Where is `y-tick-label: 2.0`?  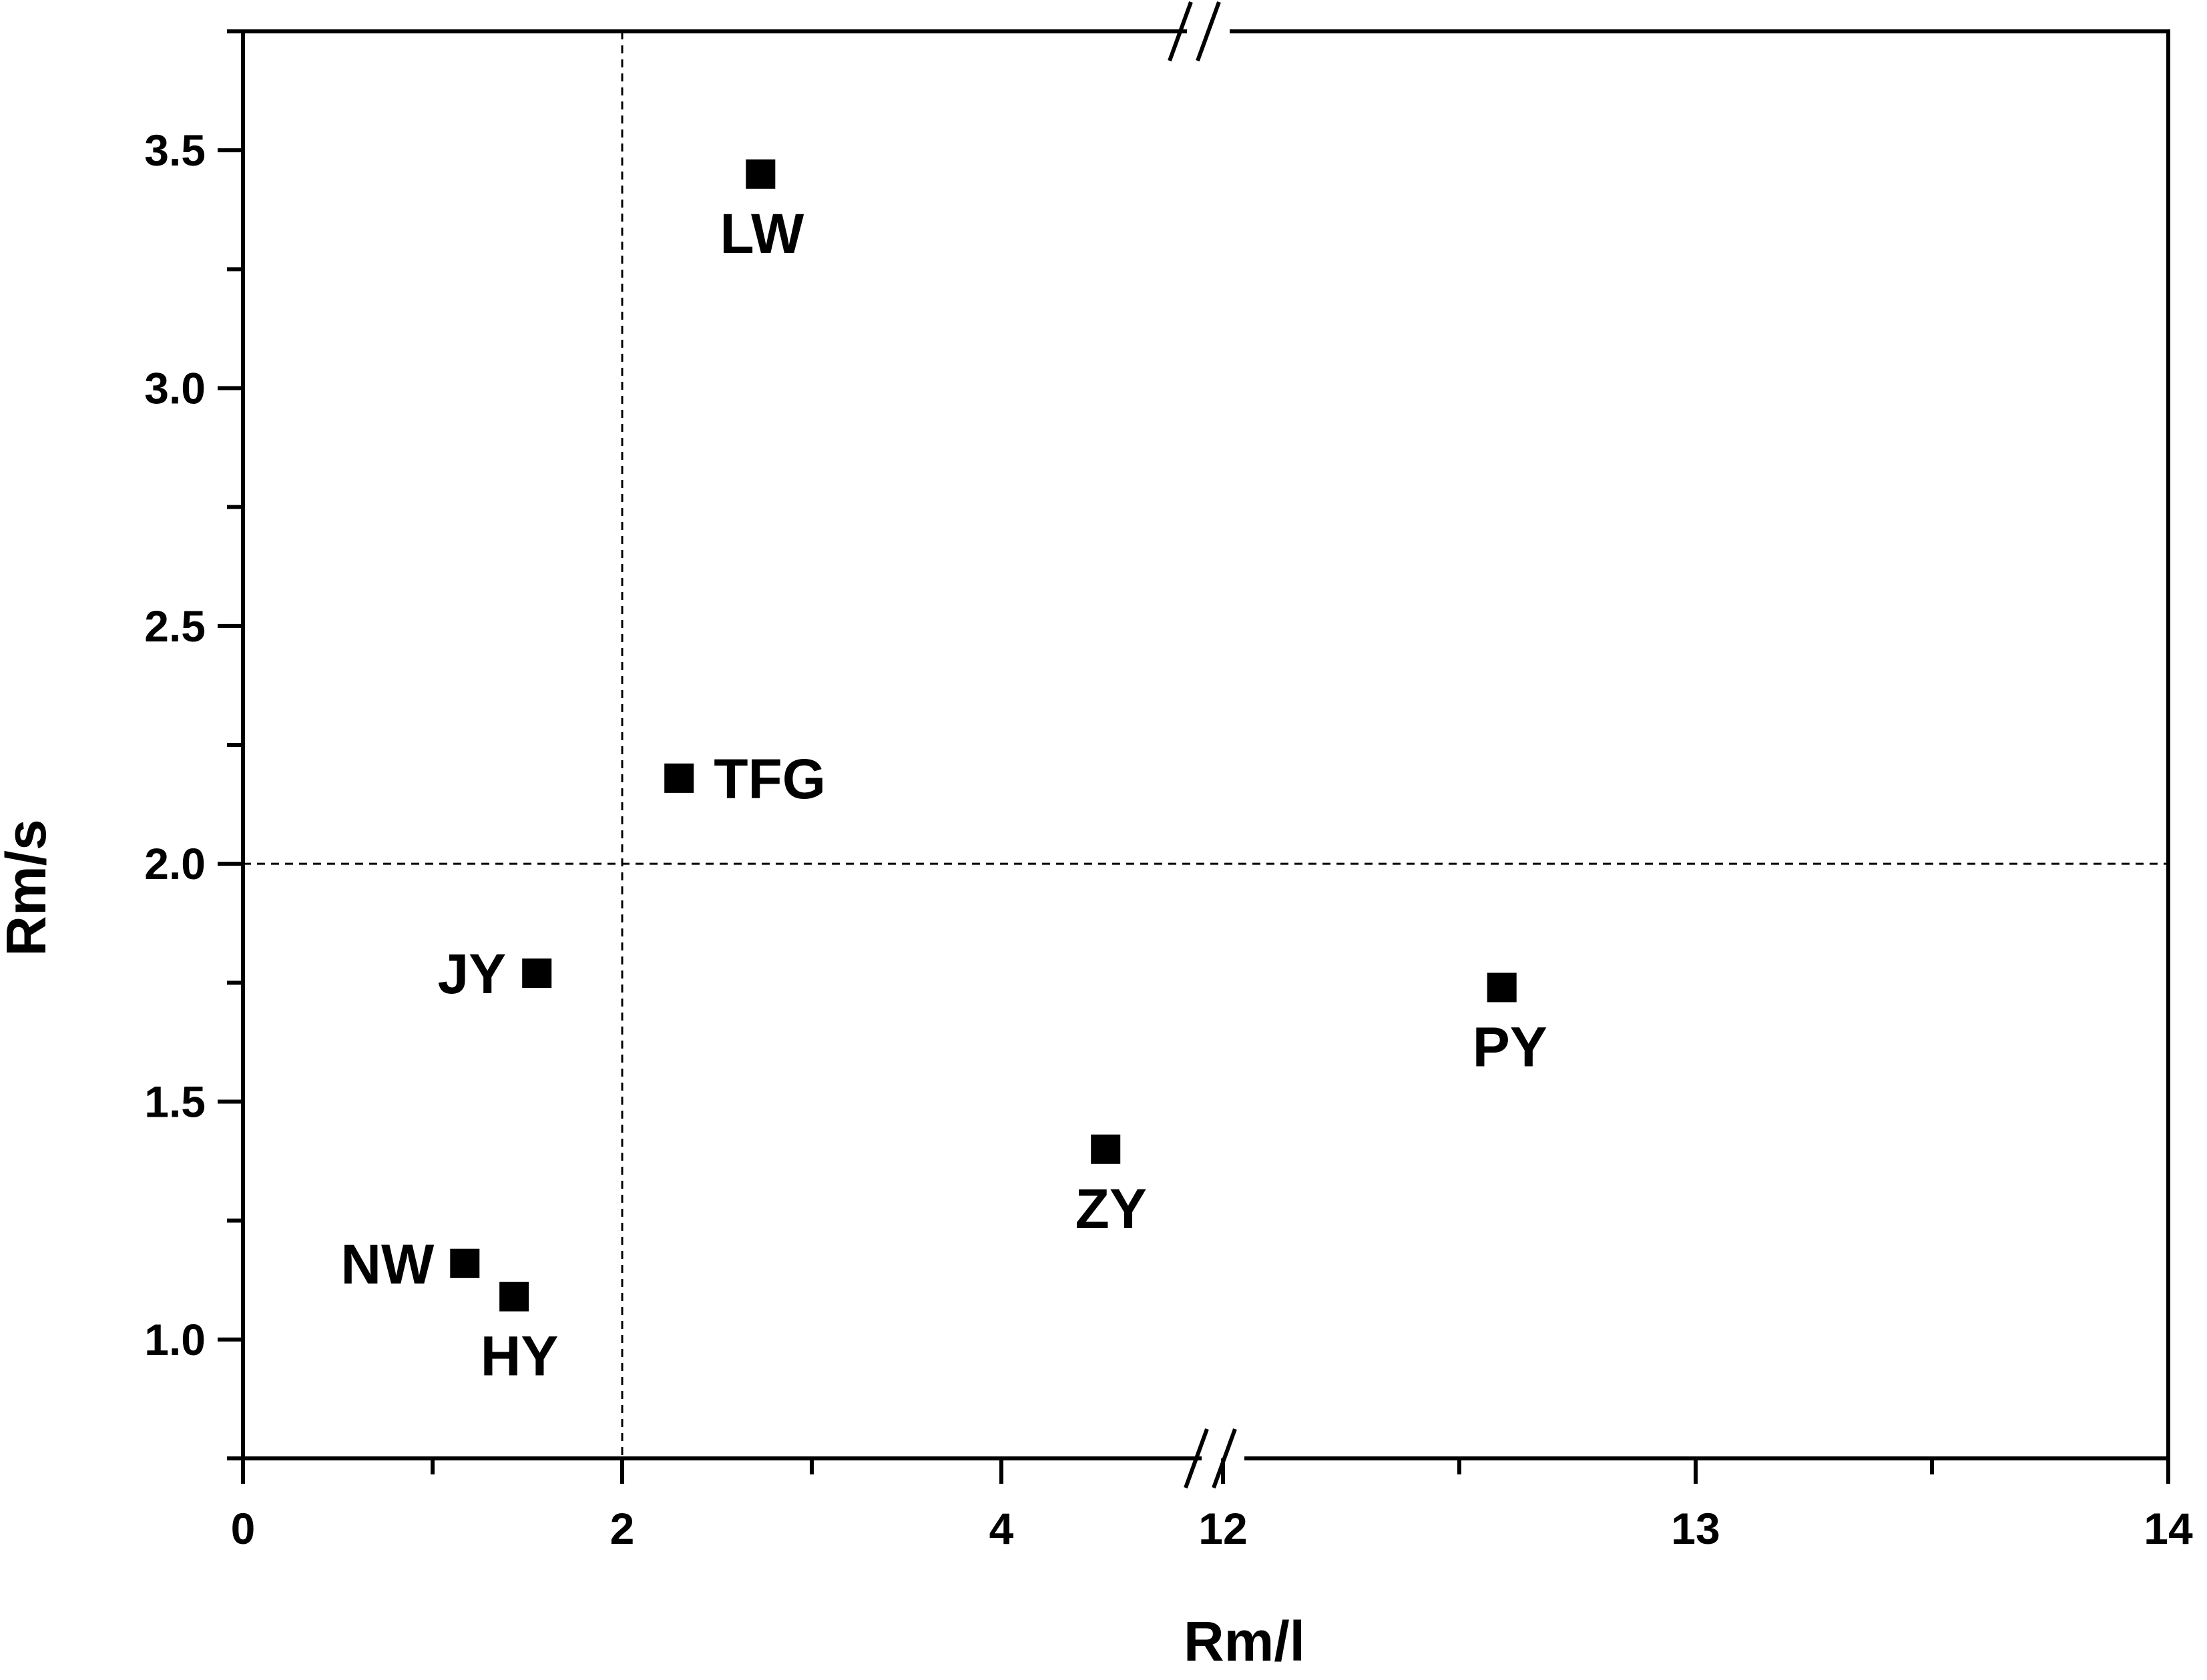 y-tick-label: 2.0 is located at coordinates (175, 863).